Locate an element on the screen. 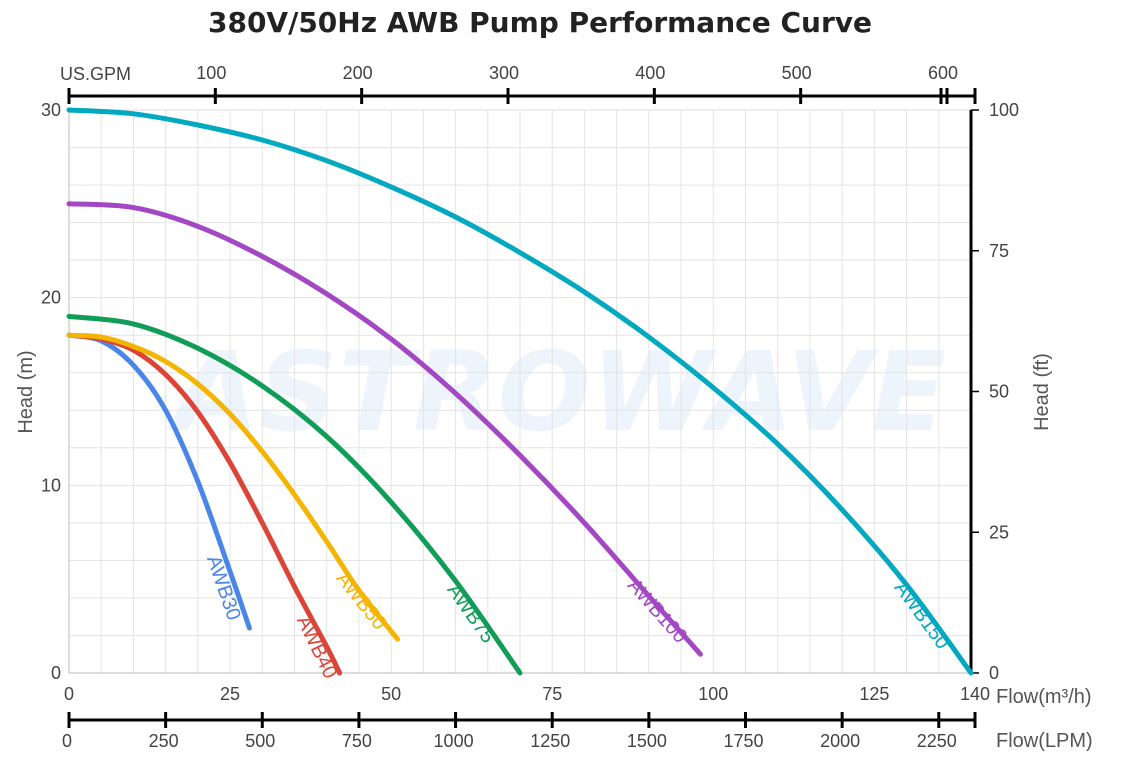  lpm-tick-label: 0 is located at coordinates (67, 741).